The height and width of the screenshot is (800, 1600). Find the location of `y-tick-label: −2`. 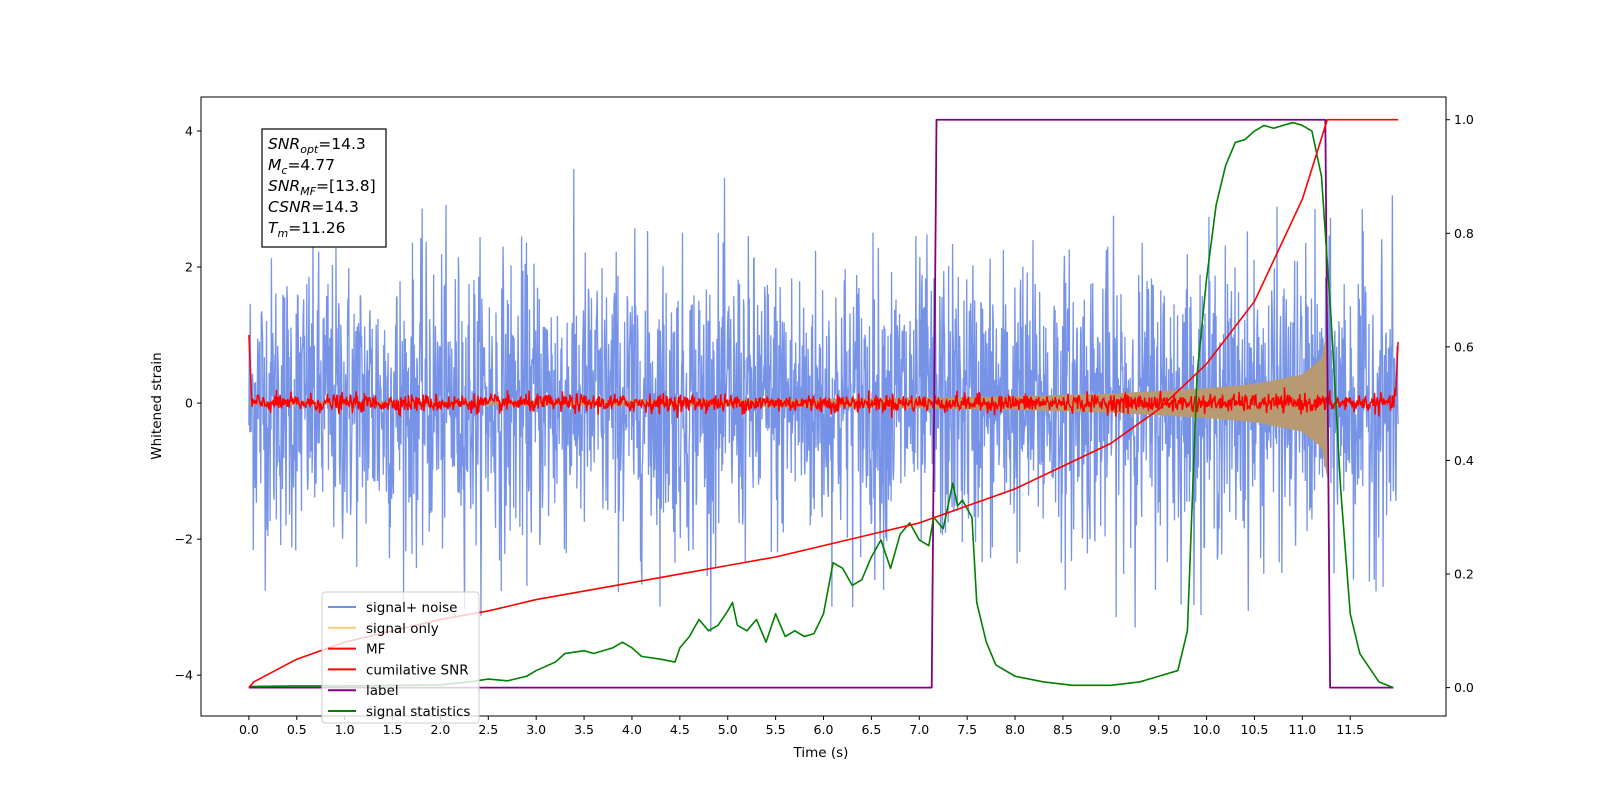

y-tick-label: −2 is located at coordinates (184, 539).